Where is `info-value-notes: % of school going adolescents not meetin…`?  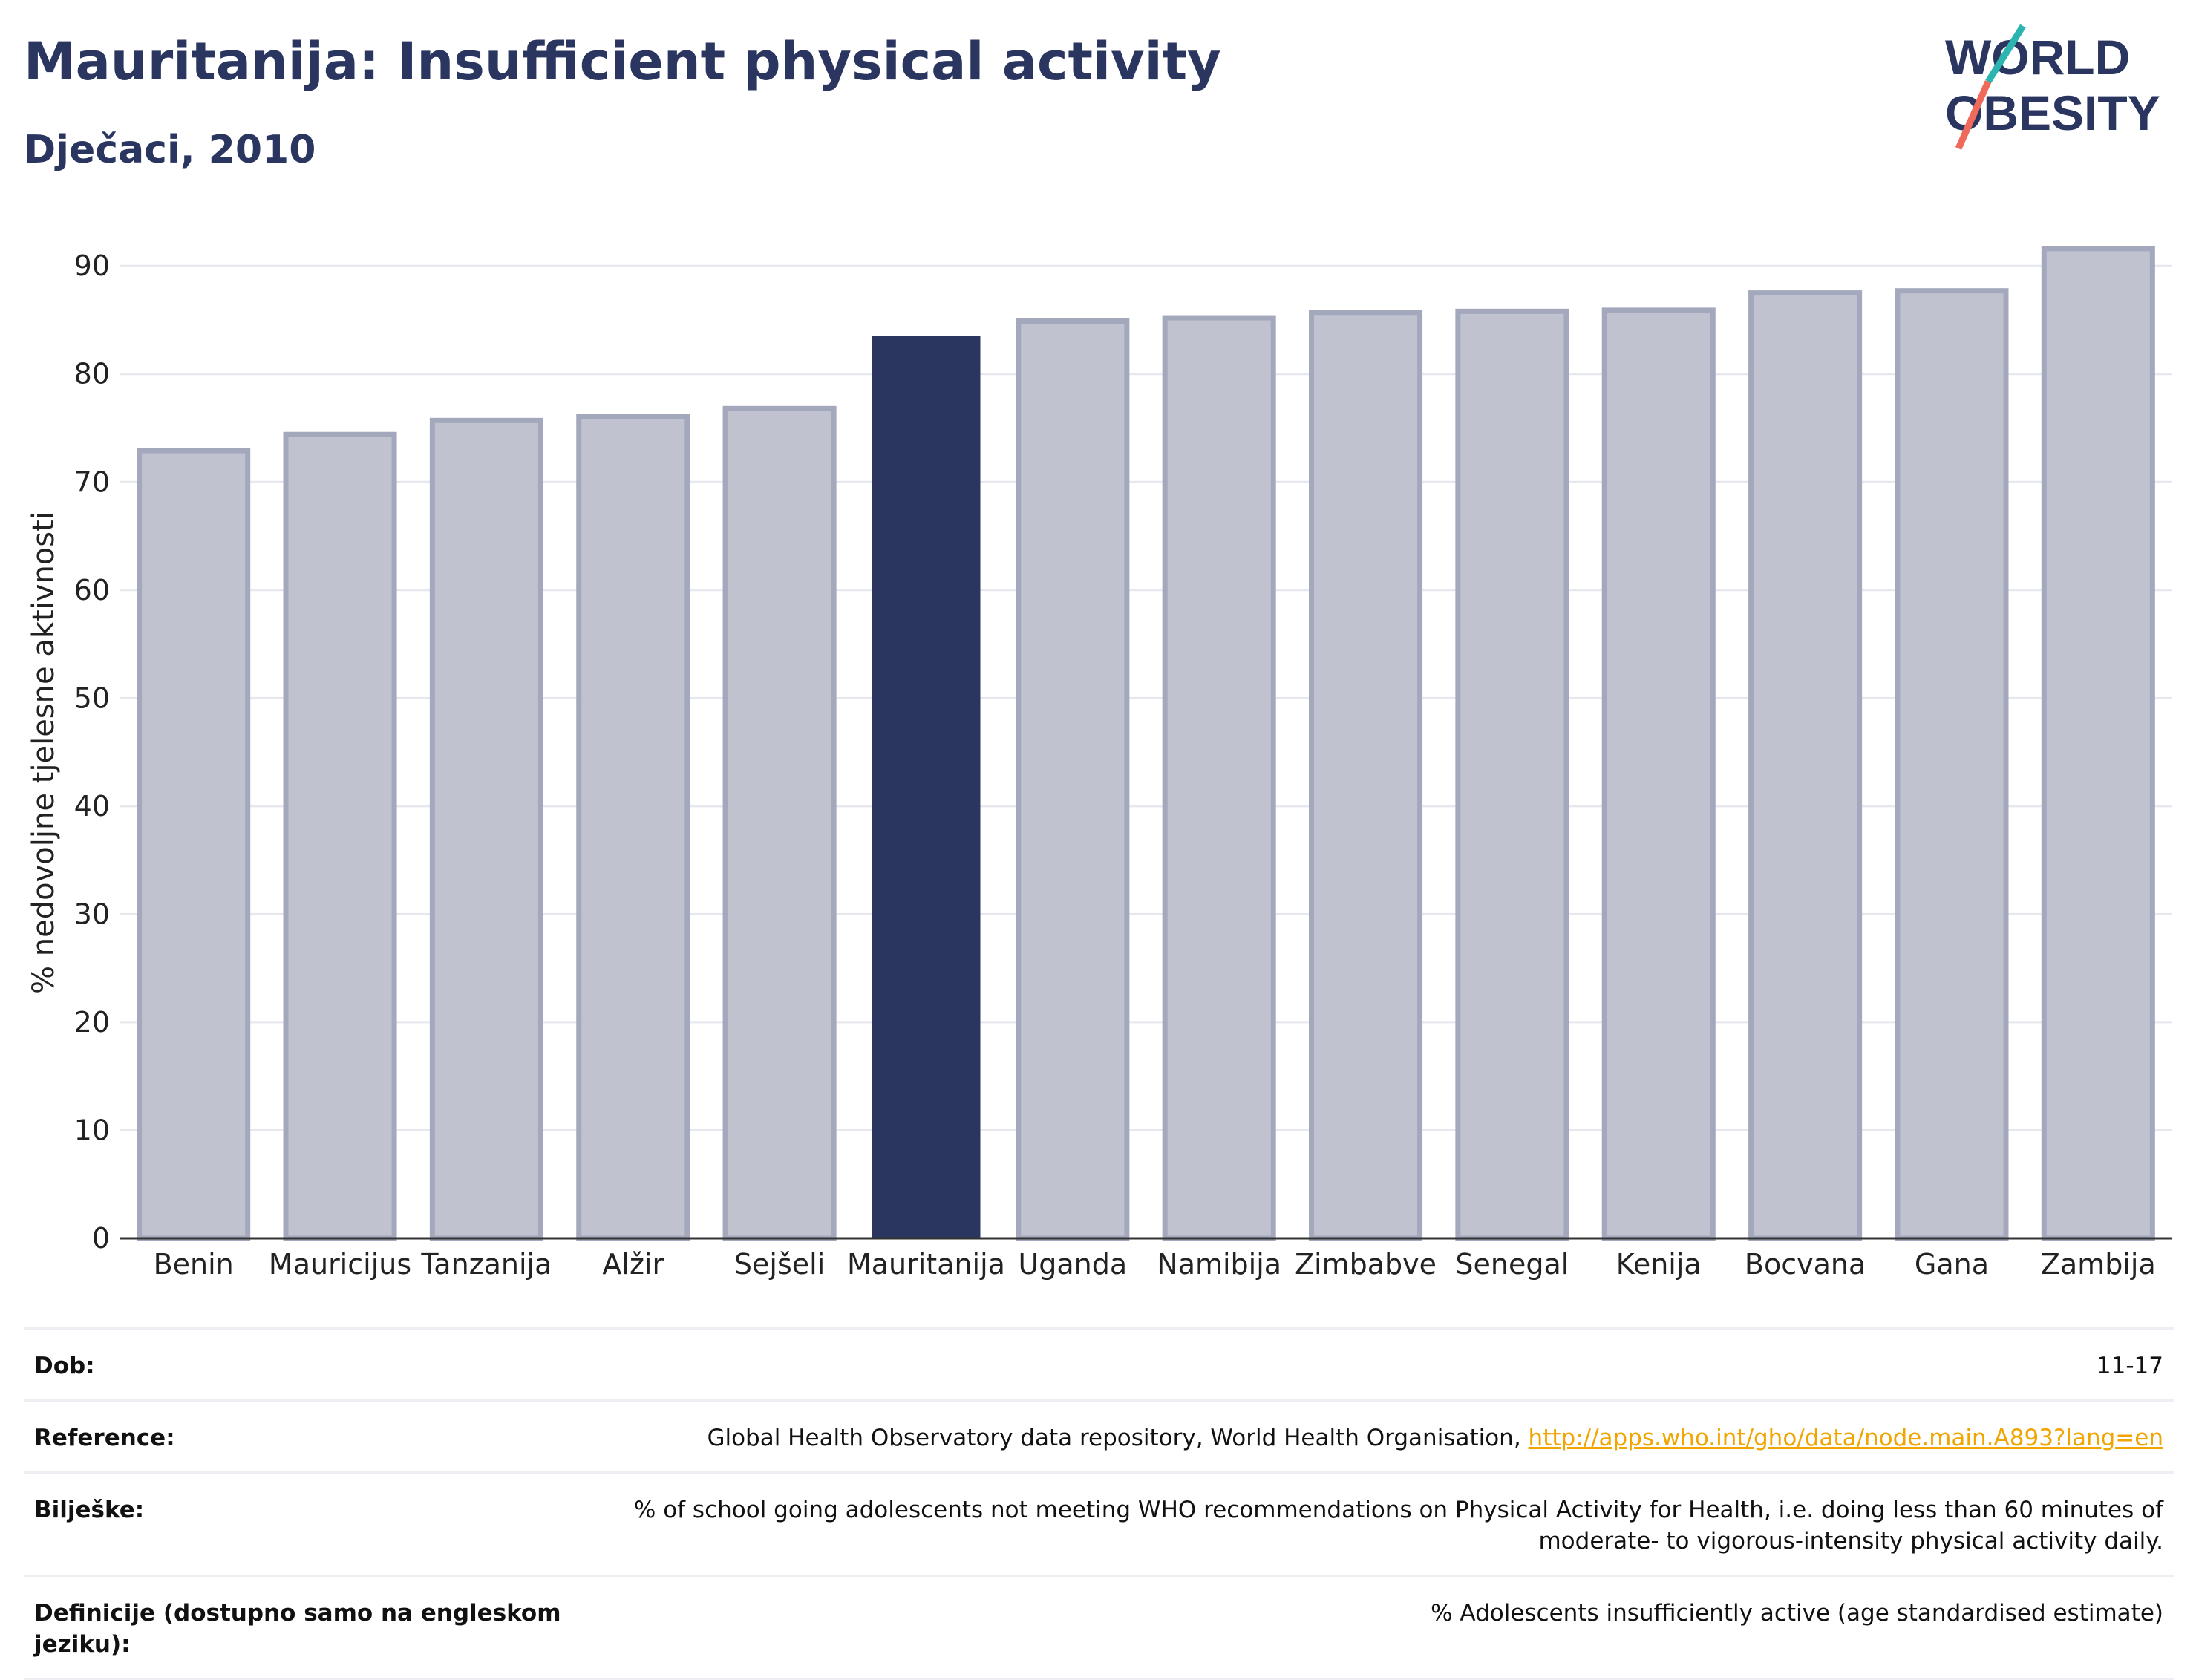
info-value-notes: % of school going adolescents not meetin… is located at coordinates (1398, 1526).